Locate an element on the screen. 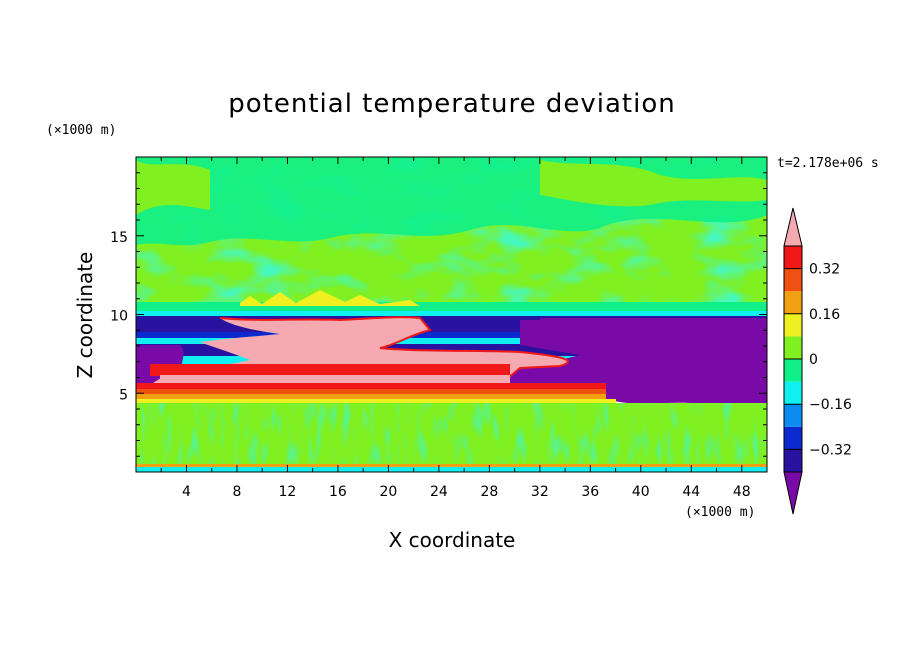 The image size is (904, 654). colorbar-min-extend is located at coordinates (793, 493).